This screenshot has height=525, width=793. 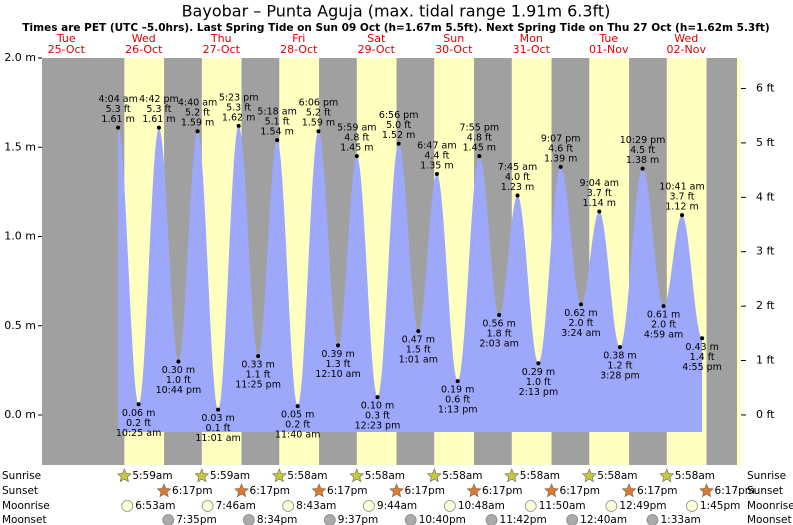 What do you see at coordinates (356, 138) in the screenshot?
I see `tide-label: 4.8 ft` at bounding box center [356, 138].